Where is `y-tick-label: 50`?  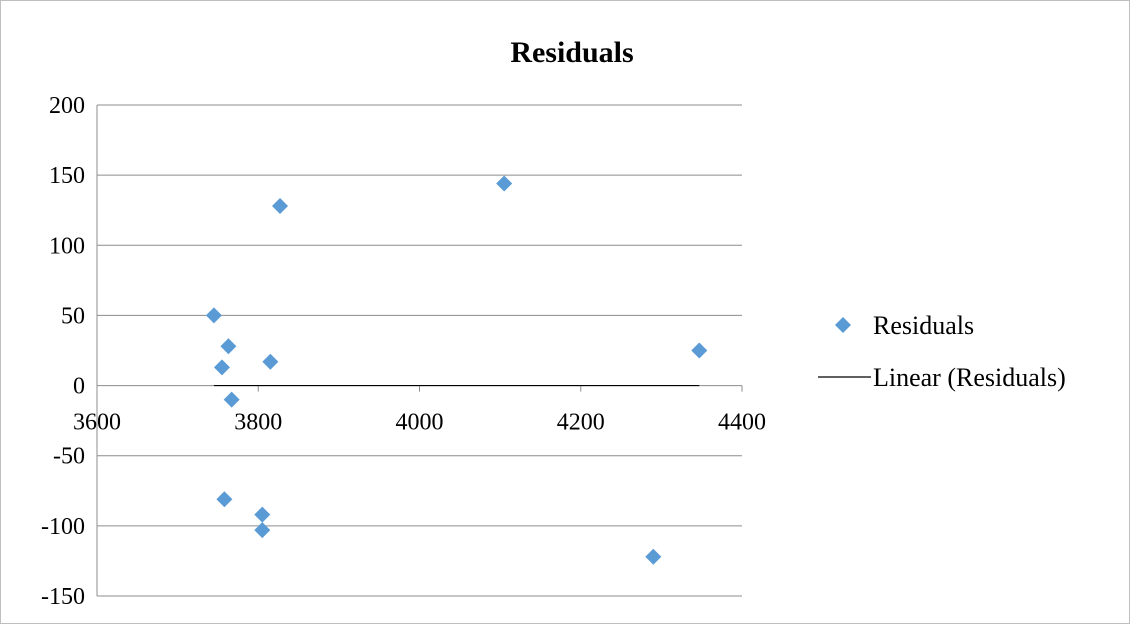 y-tick-label: 50 is located at coordinates (73, 316).